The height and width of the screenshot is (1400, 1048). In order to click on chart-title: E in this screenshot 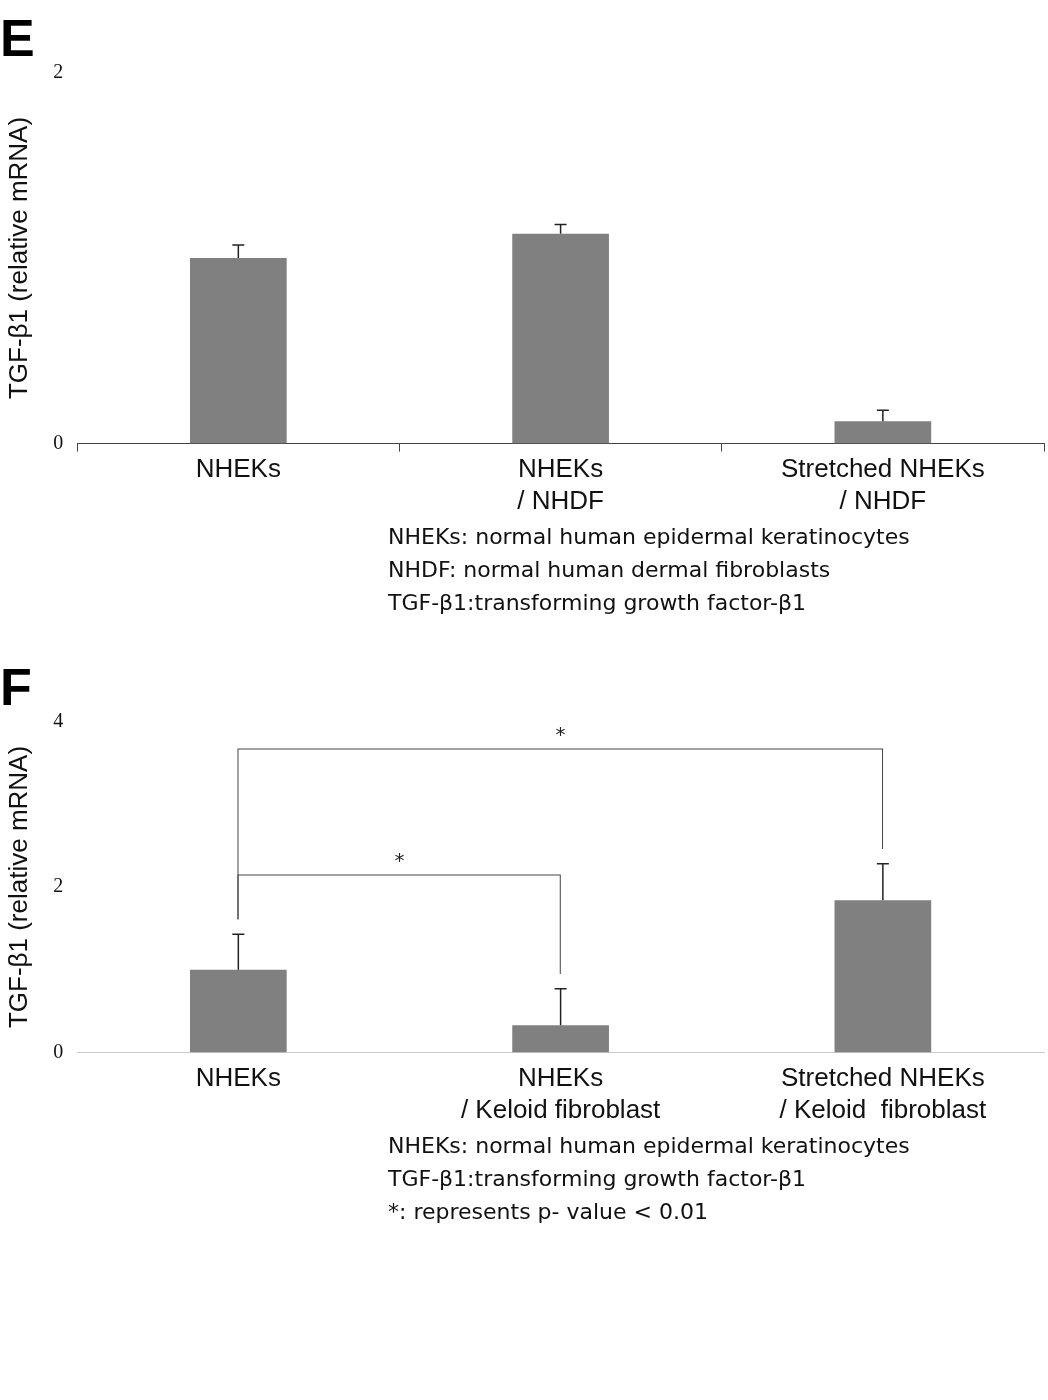, I will do `click(17, 37)`.